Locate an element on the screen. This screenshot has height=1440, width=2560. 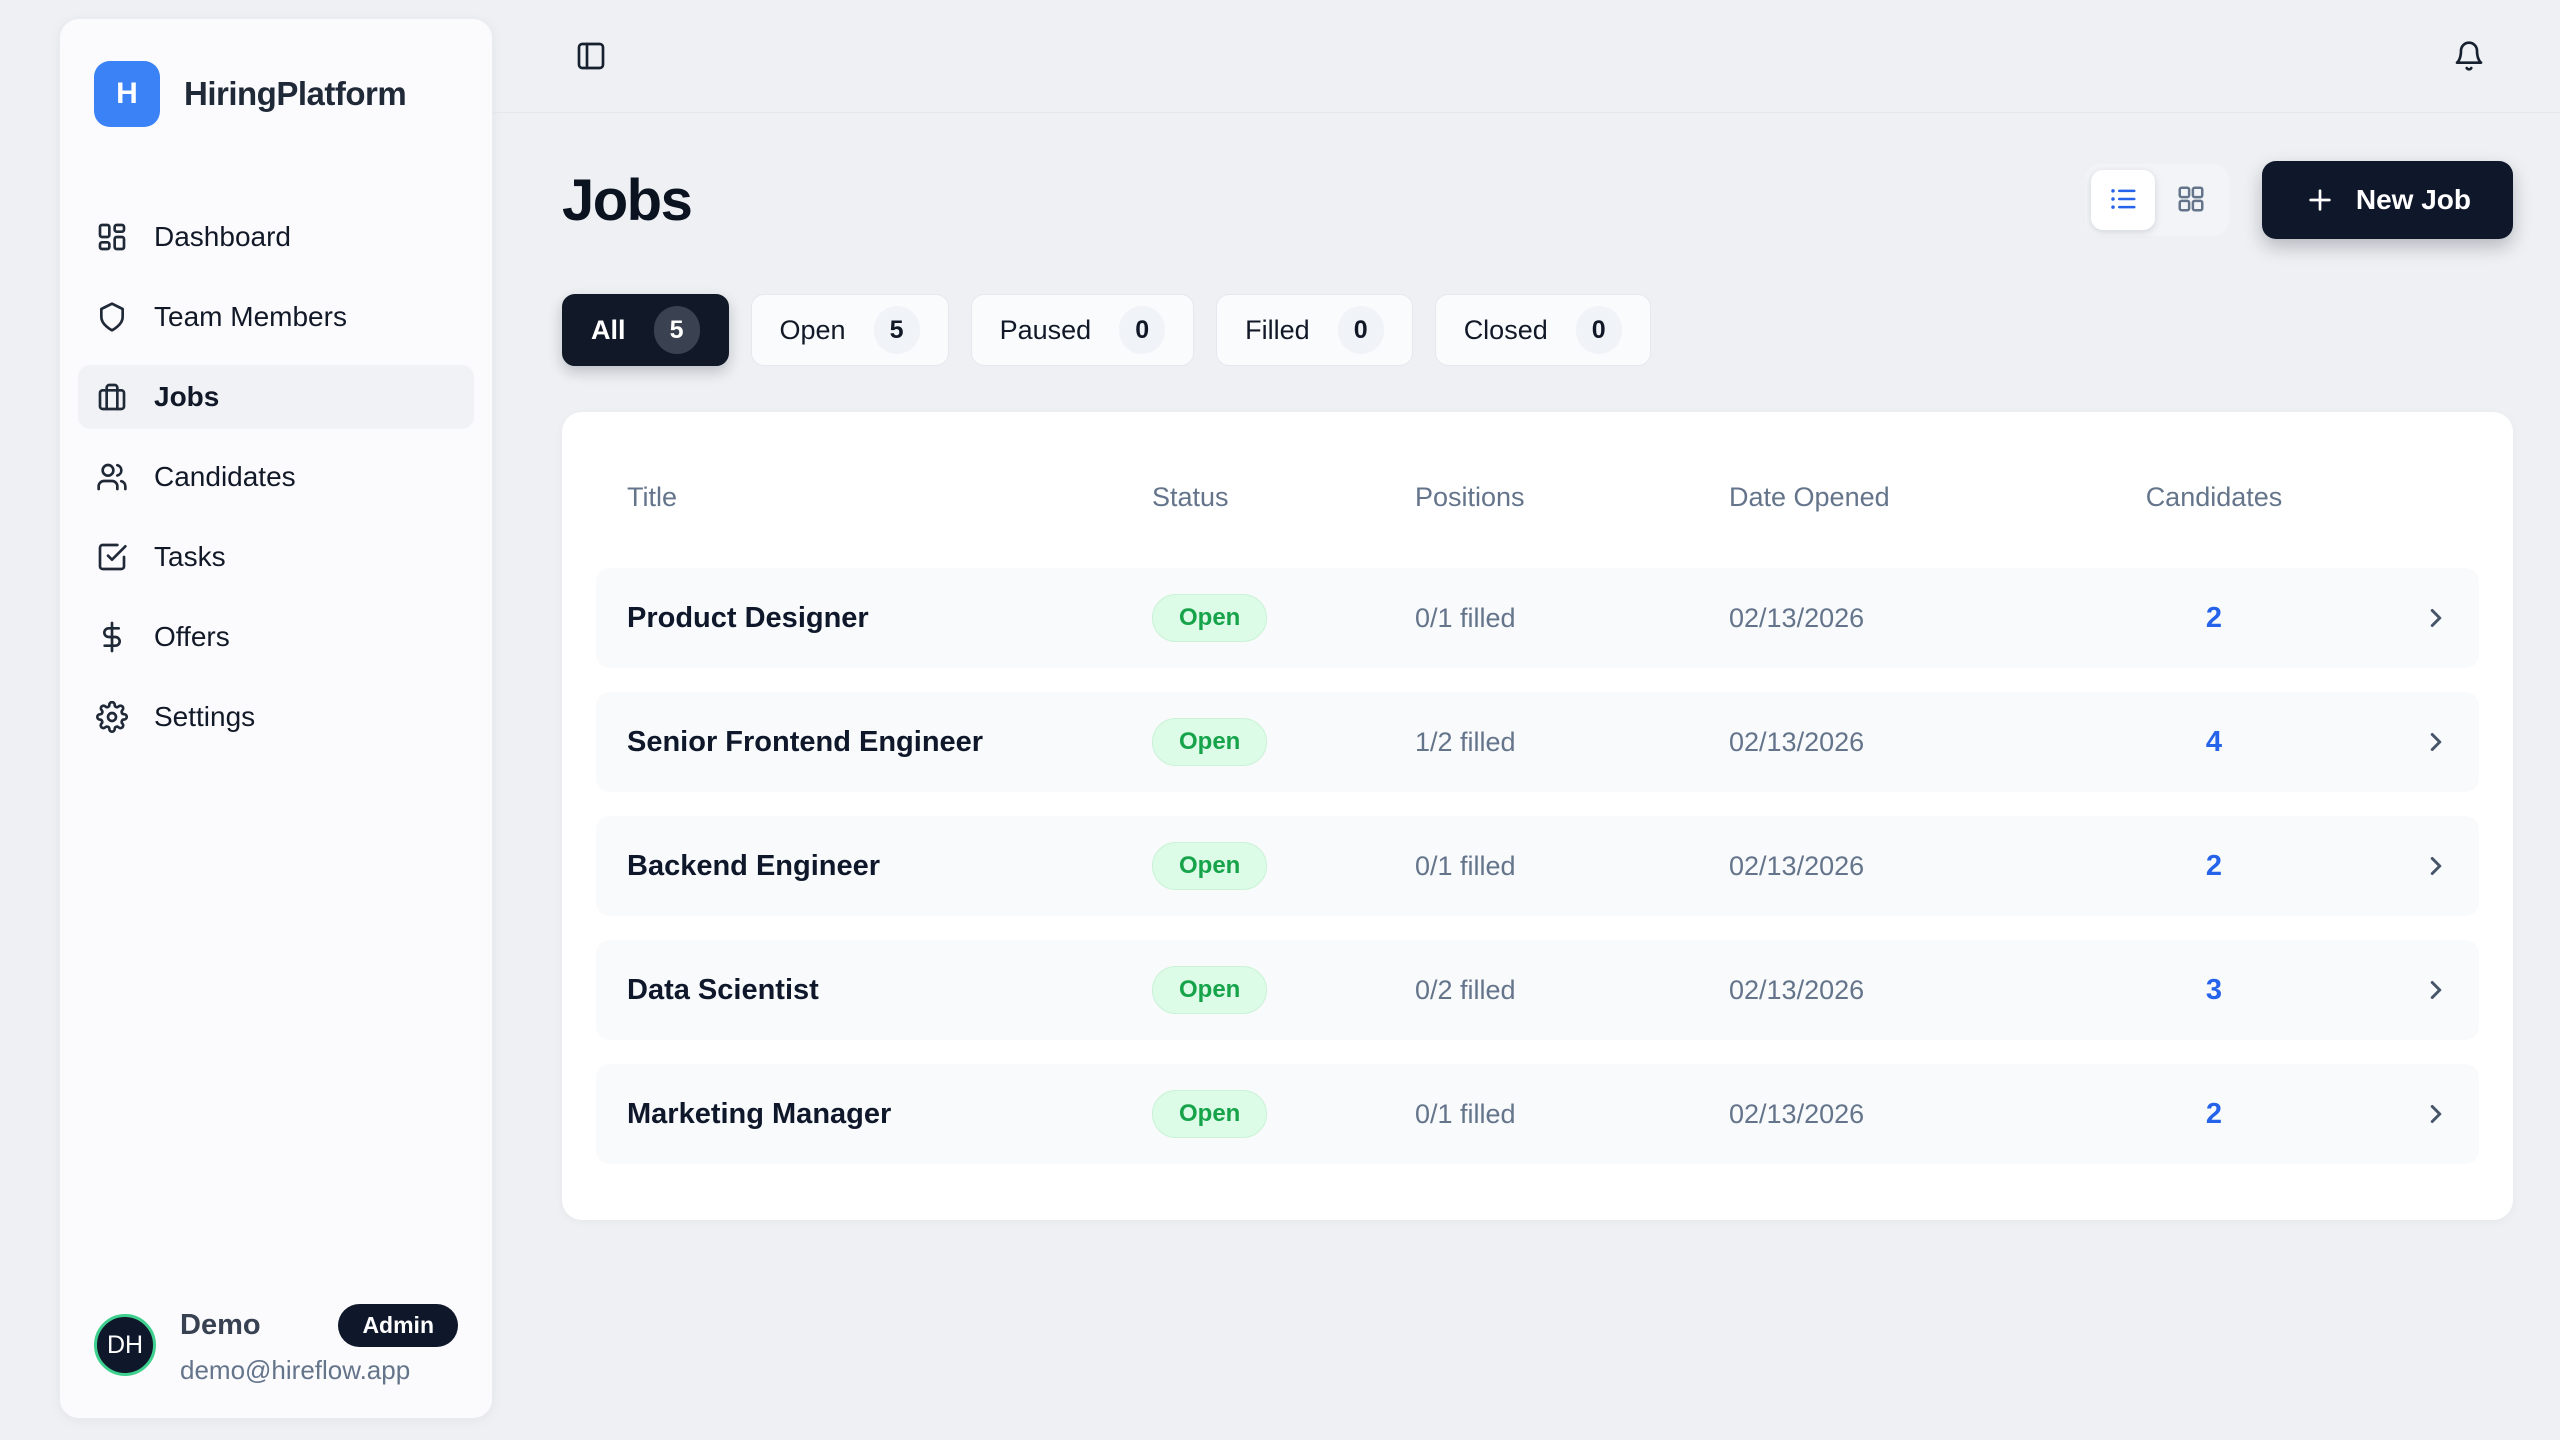
filter-tab-paused: Paused 0 is located at coordinates (1082, 330).